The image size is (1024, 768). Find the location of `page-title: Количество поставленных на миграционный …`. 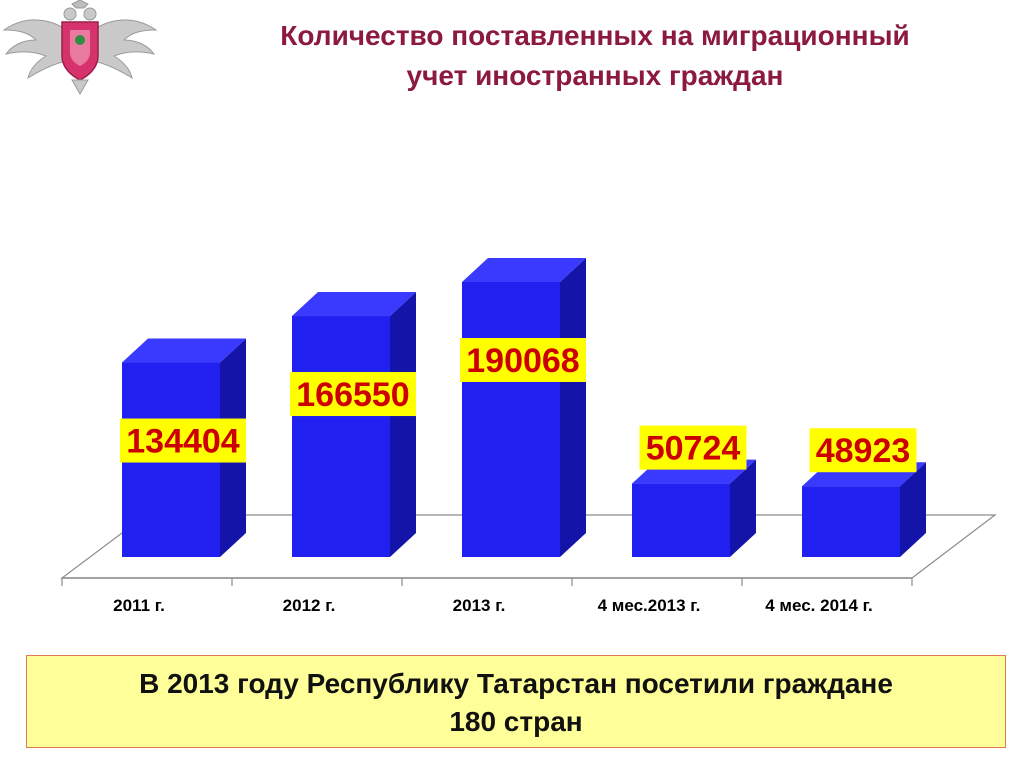

page-title: Количество поставленных на миграционный … is located at coordinates (595, 56).